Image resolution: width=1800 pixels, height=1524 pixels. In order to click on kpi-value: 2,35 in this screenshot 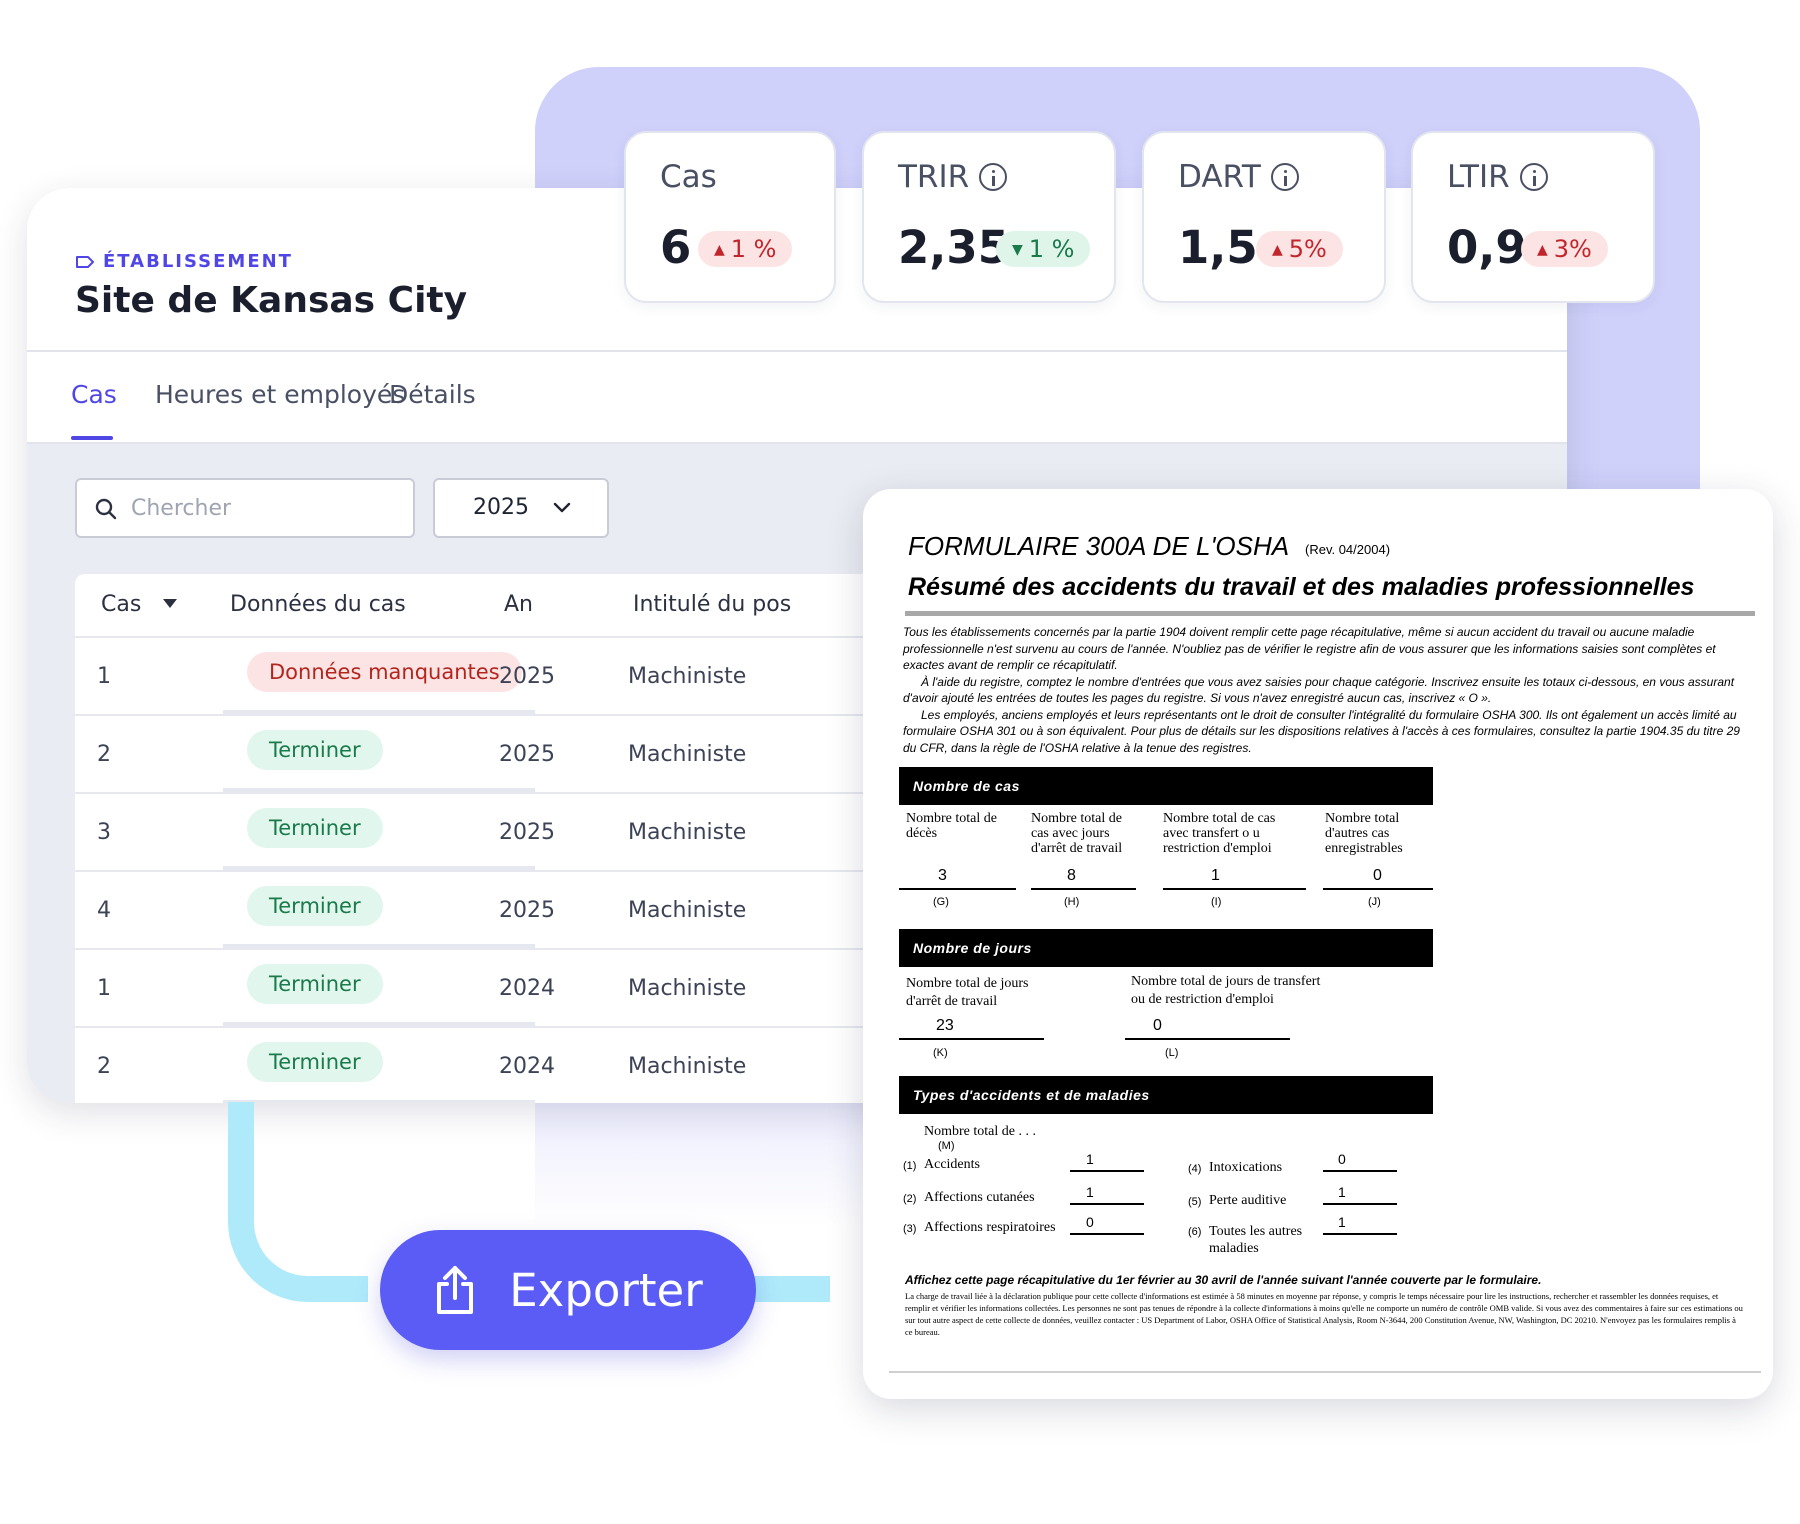, I will do `click(954, 247)`.